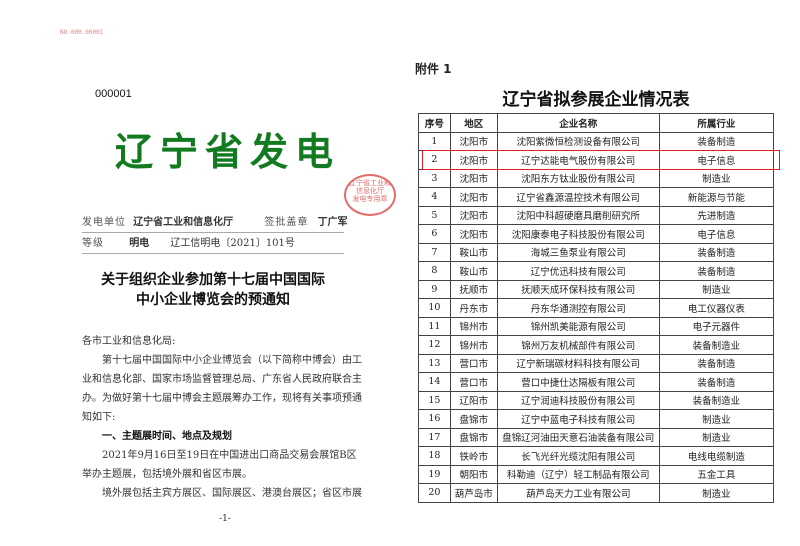 This screenshot has height=546, width=800. What do you see at coordinates (225, 519) in the screenshot?
I see `page-number: -1-` at bounding box center [225, 519].